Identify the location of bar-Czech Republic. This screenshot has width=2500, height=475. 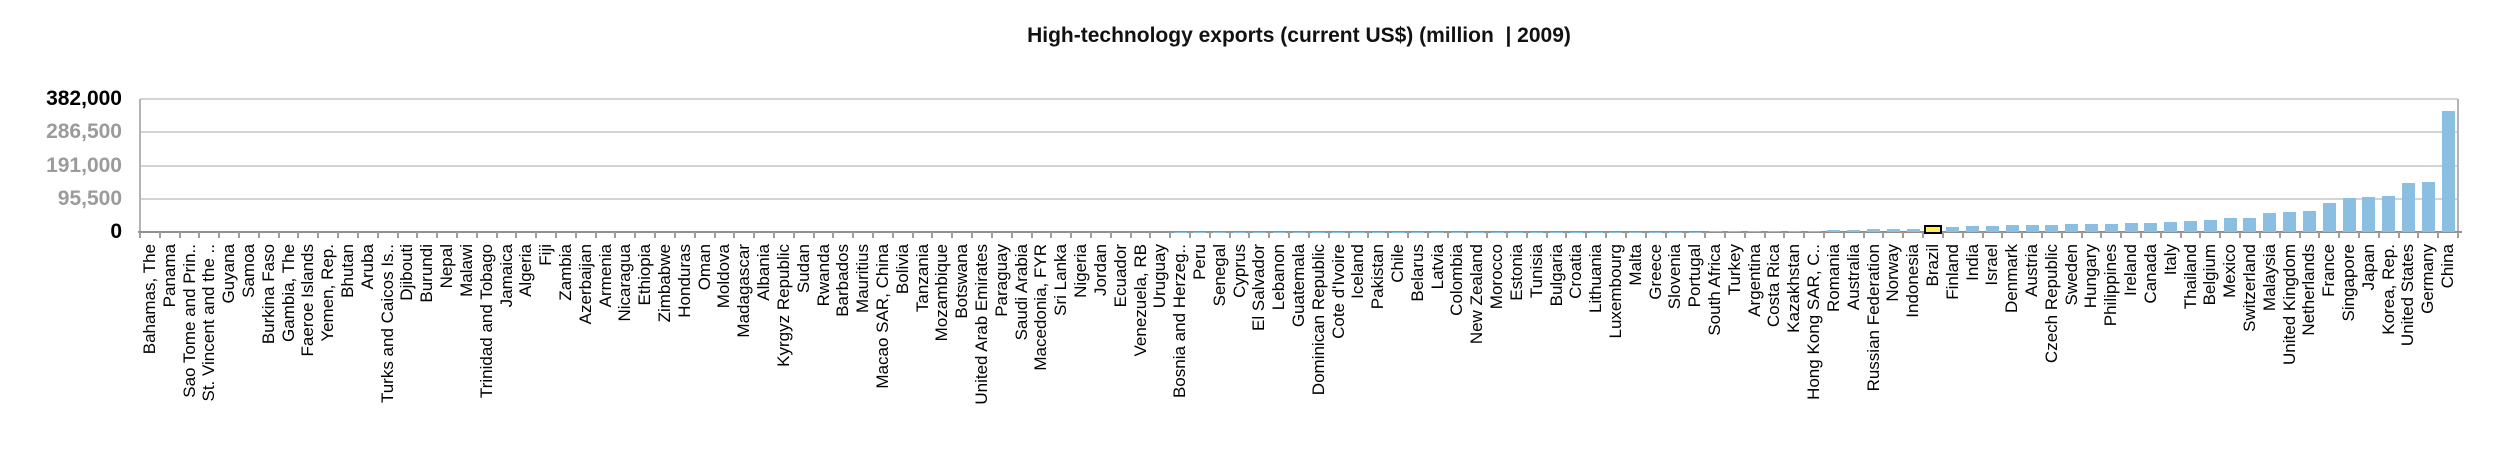
(2052, 228).